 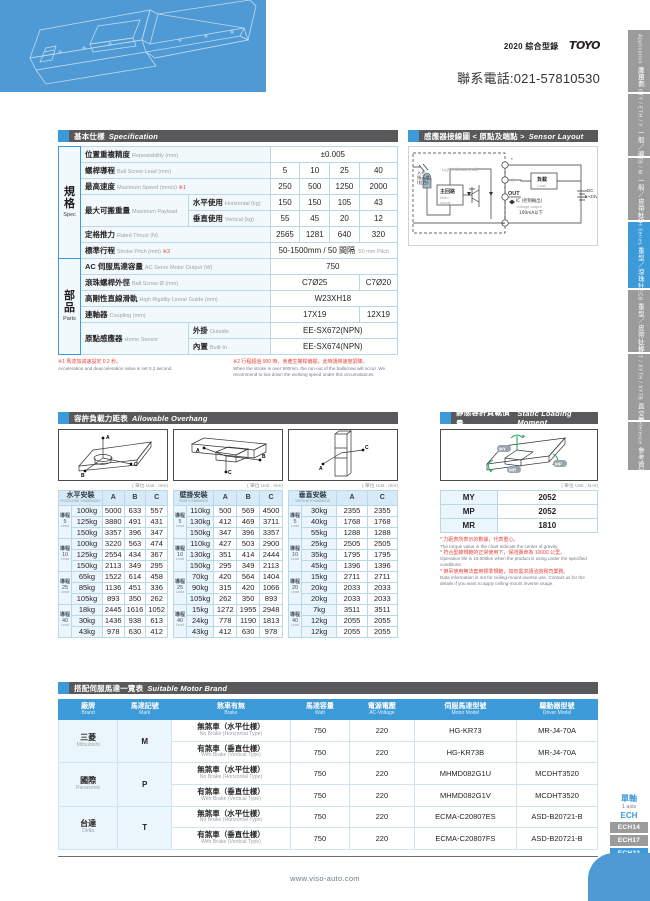 What do you see at coordinates (156, 532) in the screenshot?
I see `overhang-value: 347` at bounding box center [156, 532].